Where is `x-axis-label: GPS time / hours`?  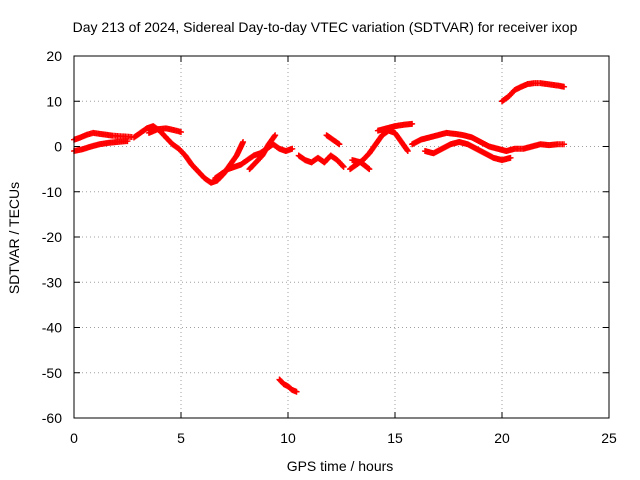 x-axis-label: GPS time / hours is located at coordinates (340, 466).